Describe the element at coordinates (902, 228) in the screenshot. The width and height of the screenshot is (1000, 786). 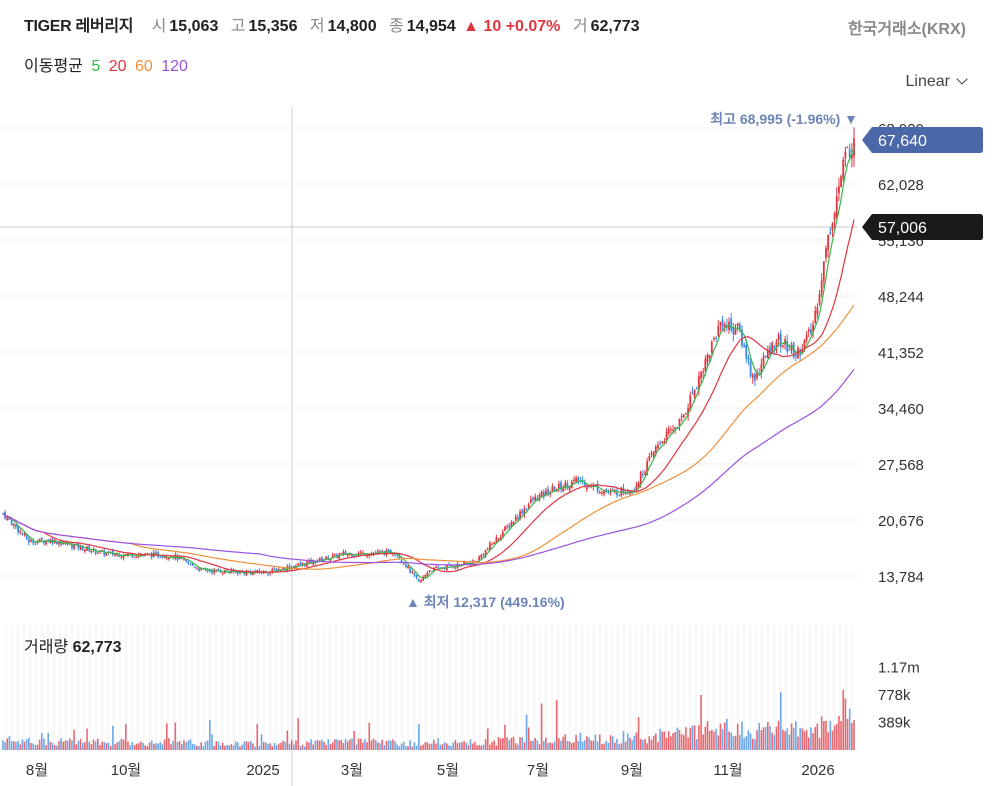
I see `crosshair-price-tag-text: 57,006` at that location.